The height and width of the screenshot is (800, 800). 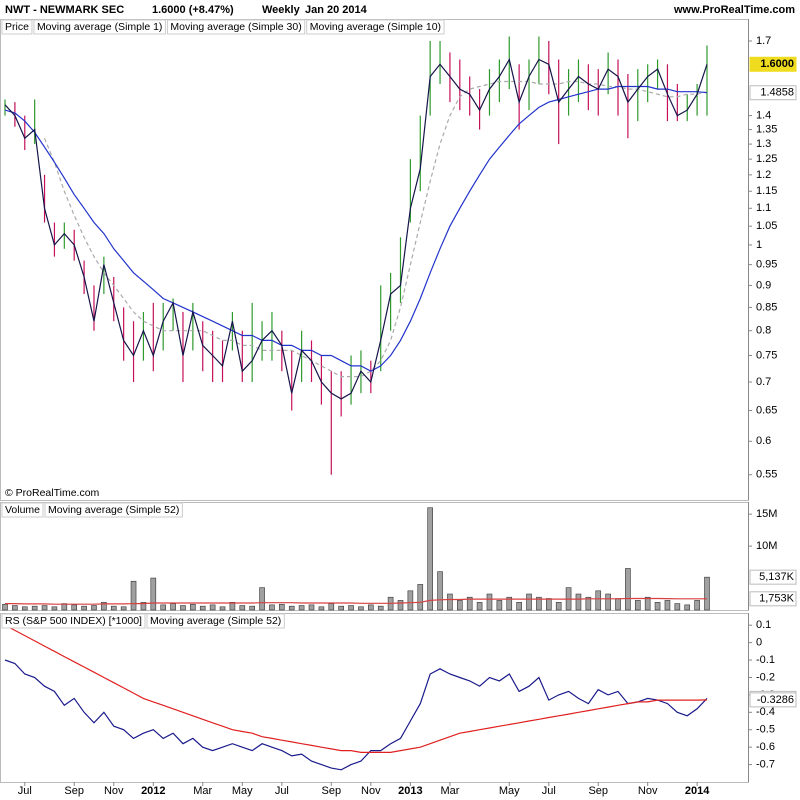 I want to click on y-tick-label: 10M, so click(x=766, y=546).